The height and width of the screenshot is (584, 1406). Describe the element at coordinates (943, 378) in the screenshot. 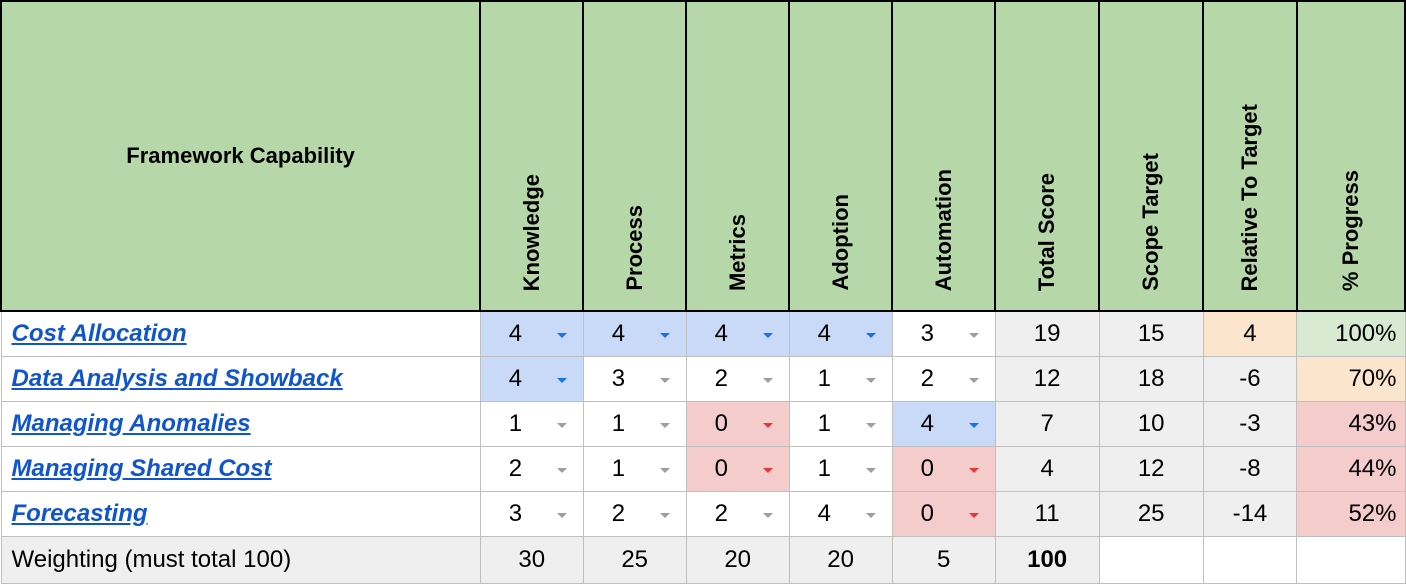

I see `automation-dropdown: 2` at that location.